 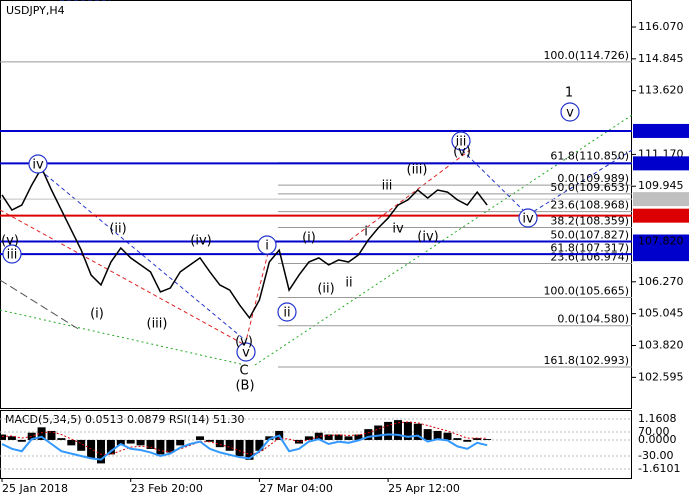 What do you see at coordinates (589, 156) in the screenshot?
I see `fib-label: 61.8(110.850)` at bounding box center [589, 156].